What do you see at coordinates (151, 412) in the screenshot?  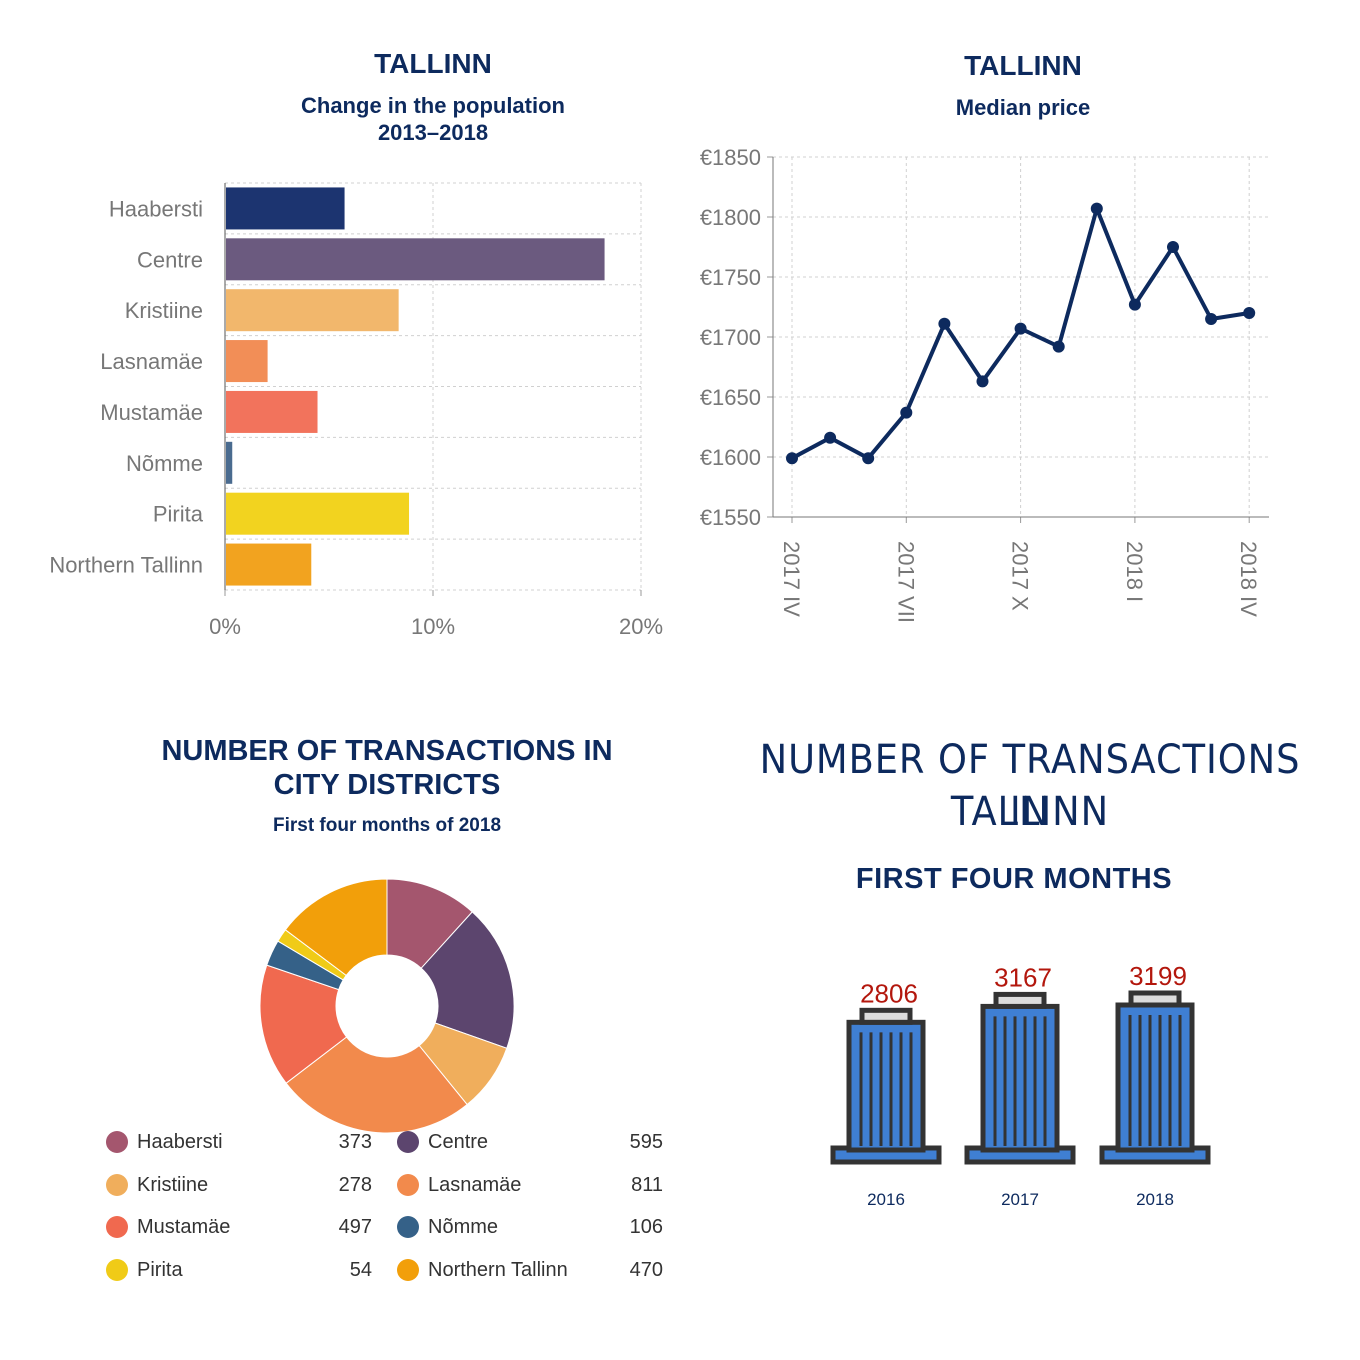 I see `bar-category-label: Mustamäe` at bounding box center [151, 412].